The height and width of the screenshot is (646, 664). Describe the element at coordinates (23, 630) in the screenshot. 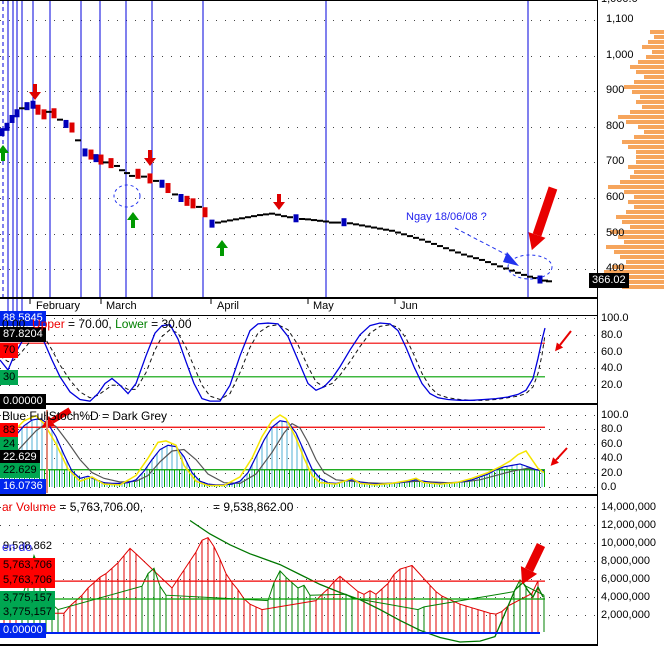

I see `volume-value-badge: 0.00000` at that location.